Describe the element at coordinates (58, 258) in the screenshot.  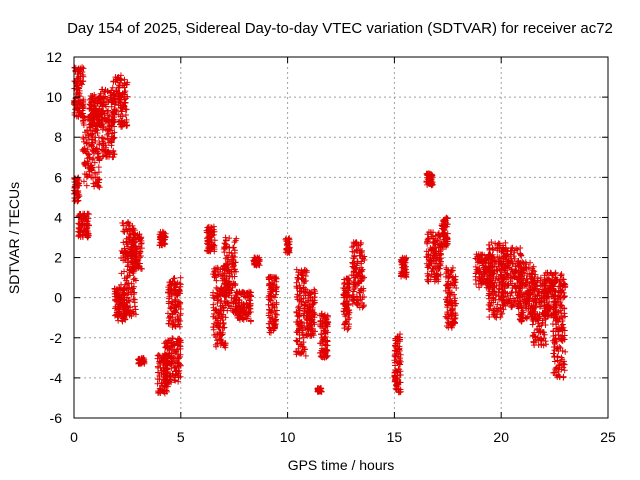
I see `y-tick-label-4: 2` at that location.